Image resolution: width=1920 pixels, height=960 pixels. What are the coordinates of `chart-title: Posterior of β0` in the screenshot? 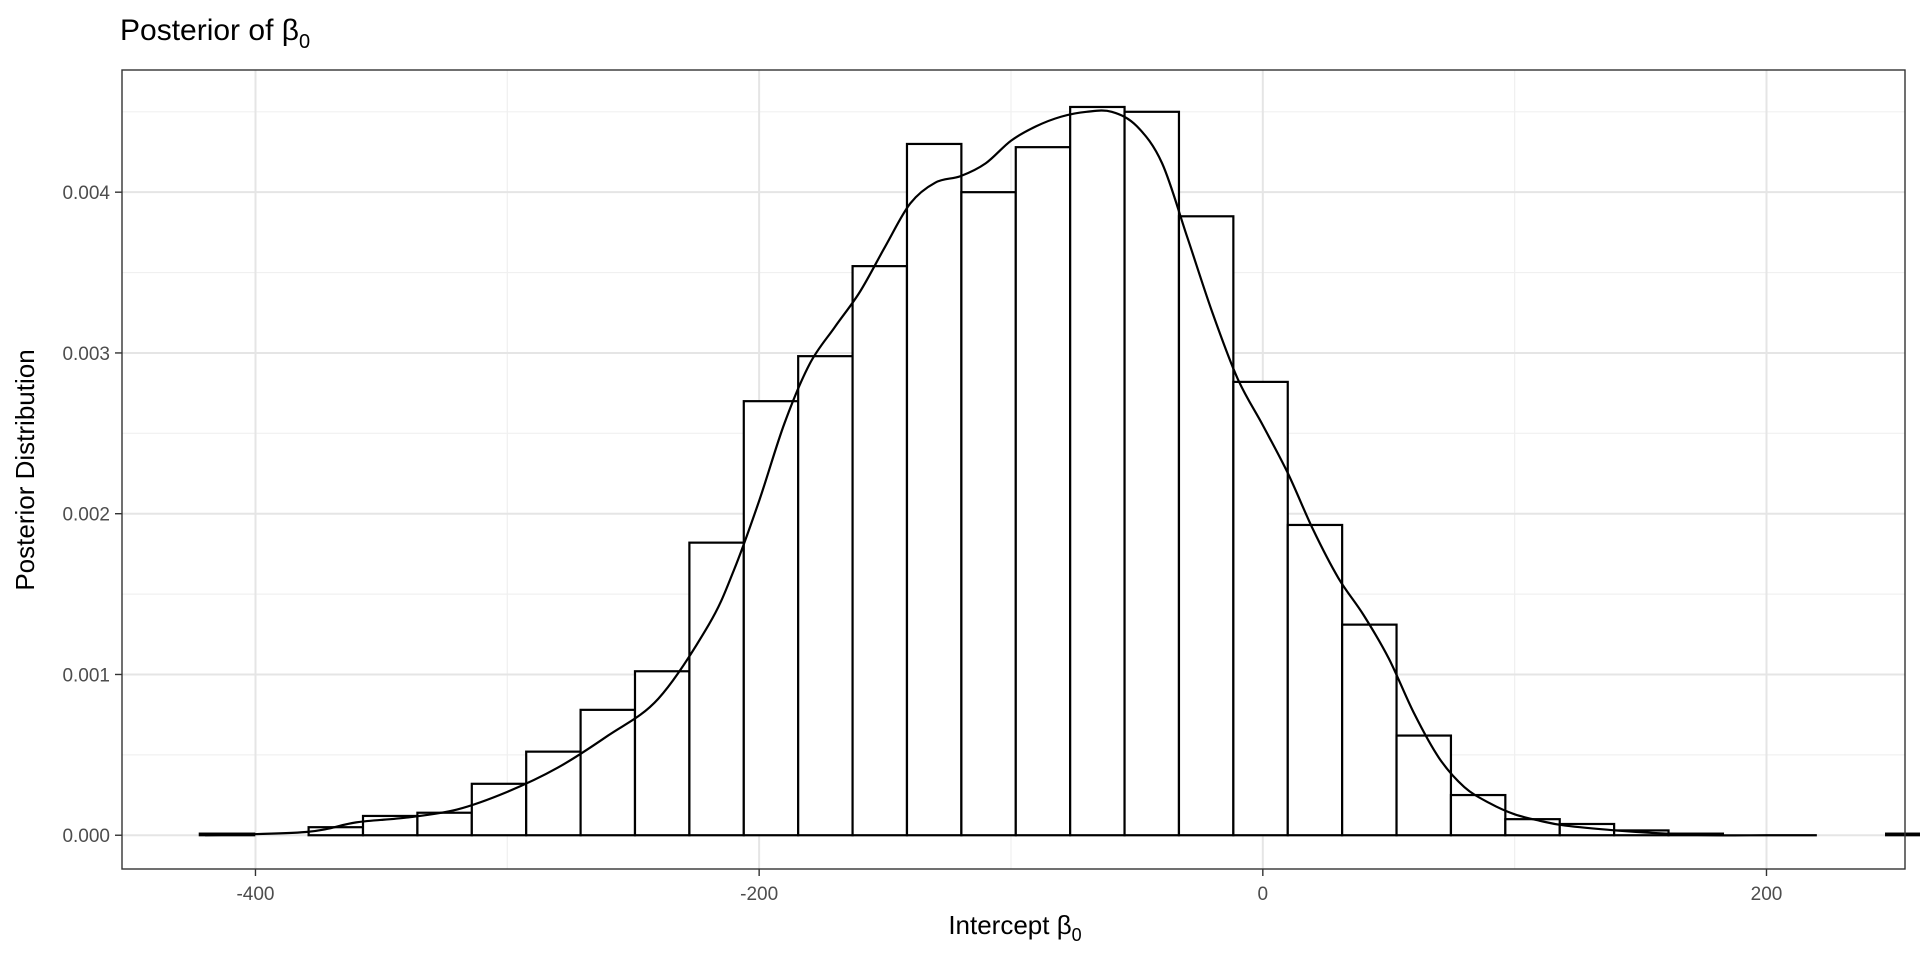 It's located at (215, 33).